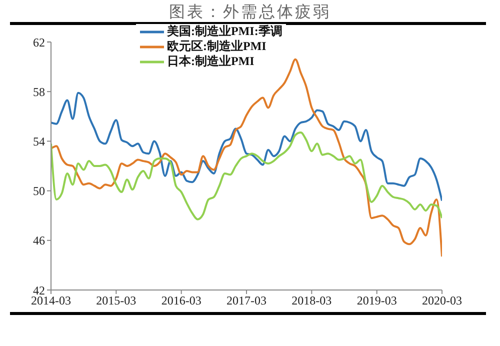 The height and width of the screenshot is (346, 500). Describe the element at coordinates (181, 301) in the screenshot. I see `x-tick-label: 2016-03` at that location.